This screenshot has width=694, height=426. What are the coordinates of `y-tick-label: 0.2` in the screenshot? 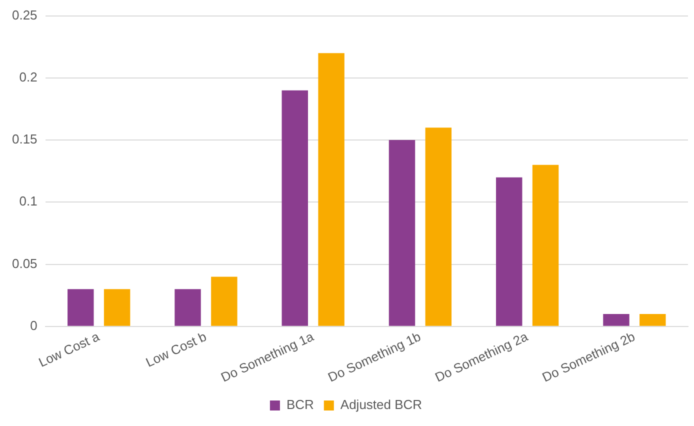 It's located at (28, 77).